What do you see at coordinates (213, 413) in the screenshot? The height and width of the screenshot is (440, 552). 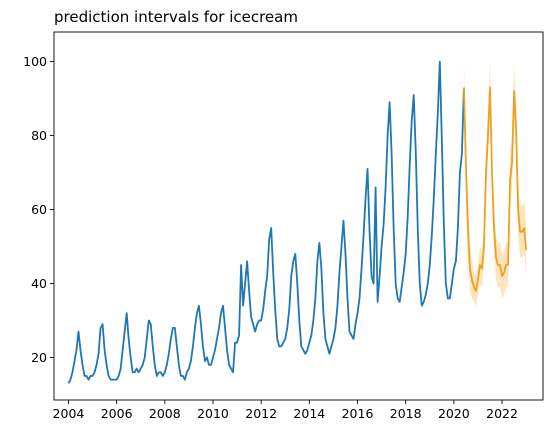 I see `x-tick-label: 2010` at bounding box center [213, 413].